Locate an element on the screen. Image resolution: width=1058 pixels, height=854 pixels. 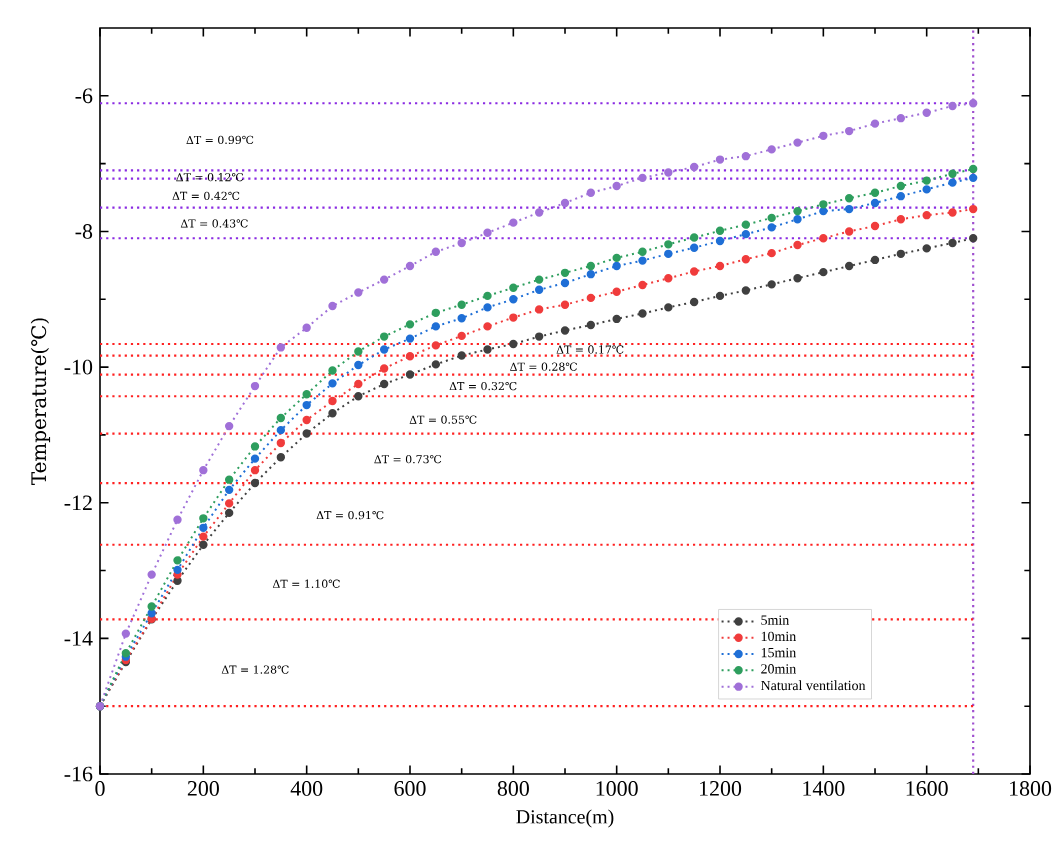
x-tick-label: 1600 is located at coordinates (927, 788).